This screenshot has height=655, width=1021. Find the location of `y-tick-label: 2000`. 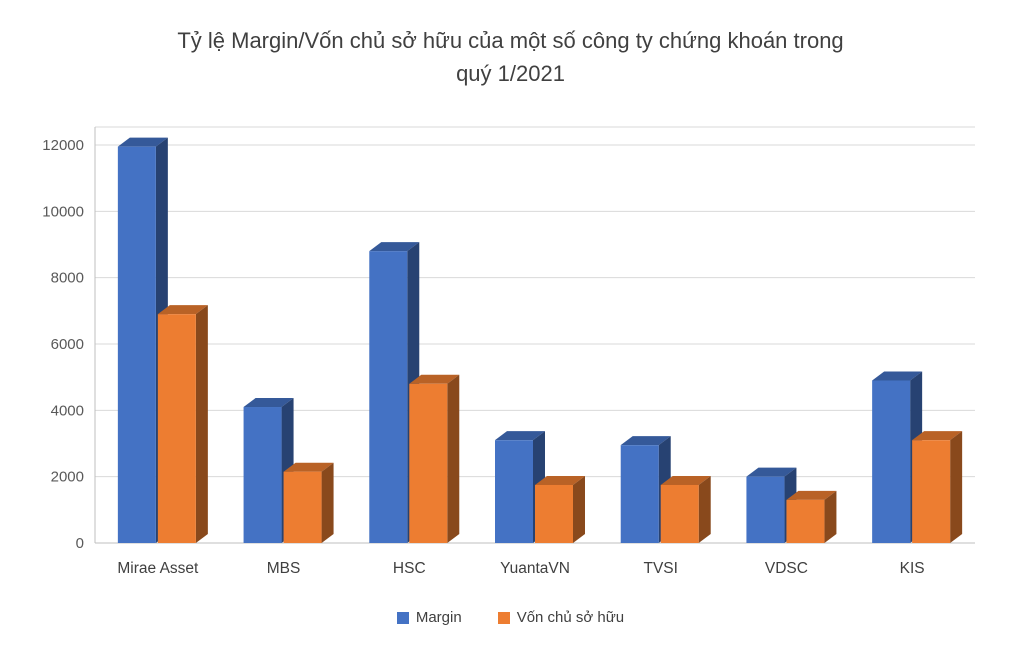

y-tick-label: 2000 is located at coordinates (67, 477).